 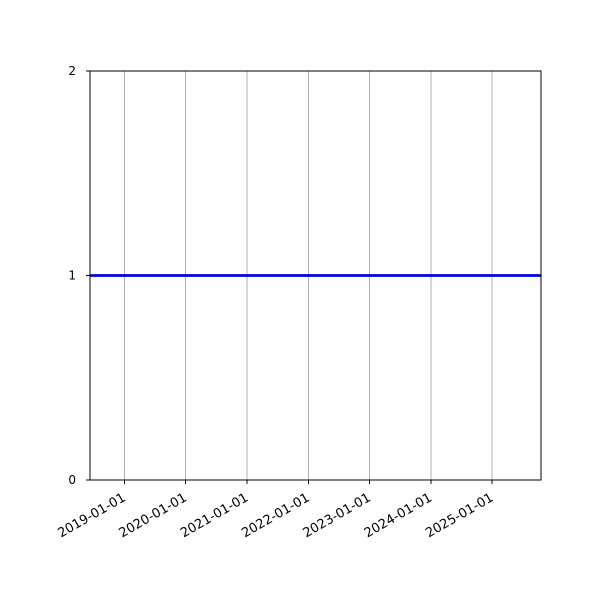 I want to click on x-tick-label: 2020-01-01, so click(x=153, y=515).